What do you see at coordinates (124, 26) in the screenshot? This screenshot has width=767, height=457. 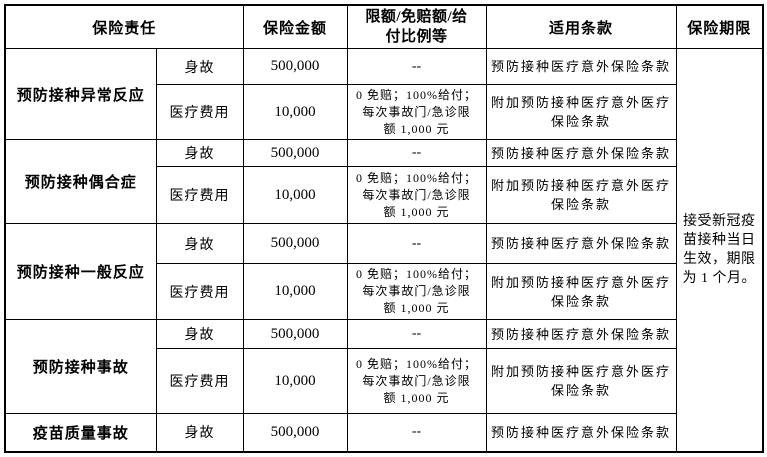 I see `header-insurance-liability: 保险责任` at bounding box center [124, 26].